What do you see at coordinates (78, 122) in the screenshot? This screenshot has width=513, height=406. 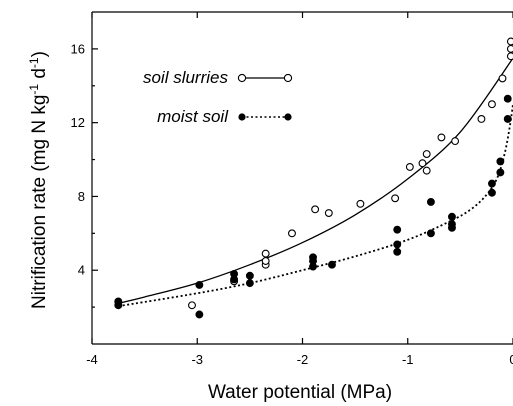 I see `y-tick-label: 12` at bounding box center [78, 122].